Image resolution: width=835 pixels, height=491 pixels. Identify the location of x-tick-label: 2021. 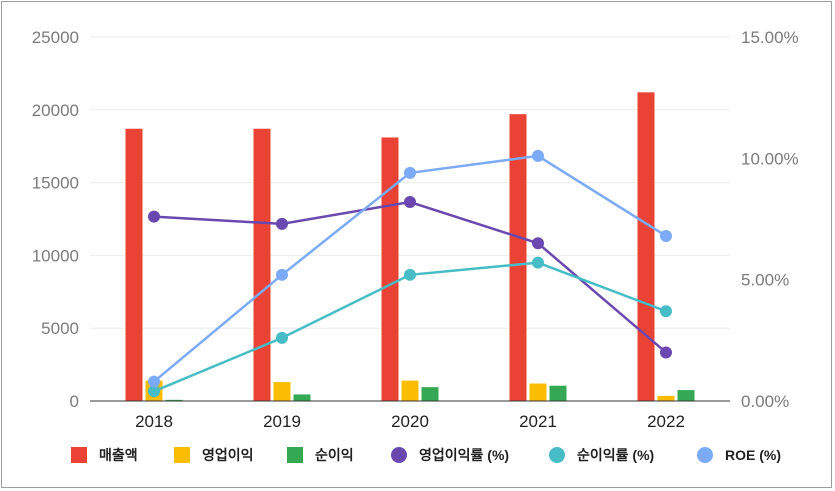
(538, 421).